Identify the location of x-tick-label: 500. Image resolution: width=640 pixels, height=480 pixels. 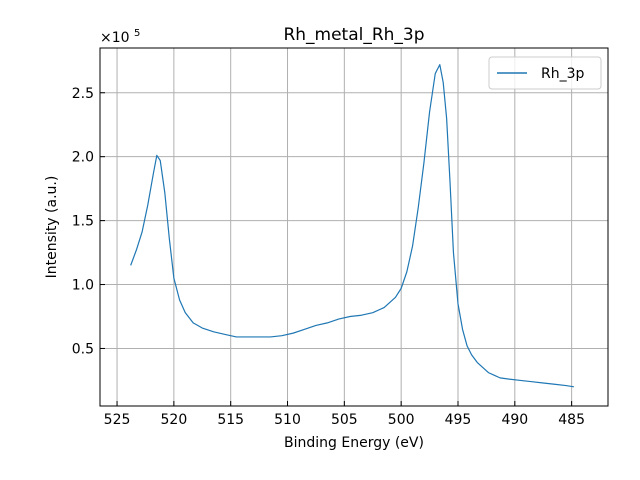
(401, 420).